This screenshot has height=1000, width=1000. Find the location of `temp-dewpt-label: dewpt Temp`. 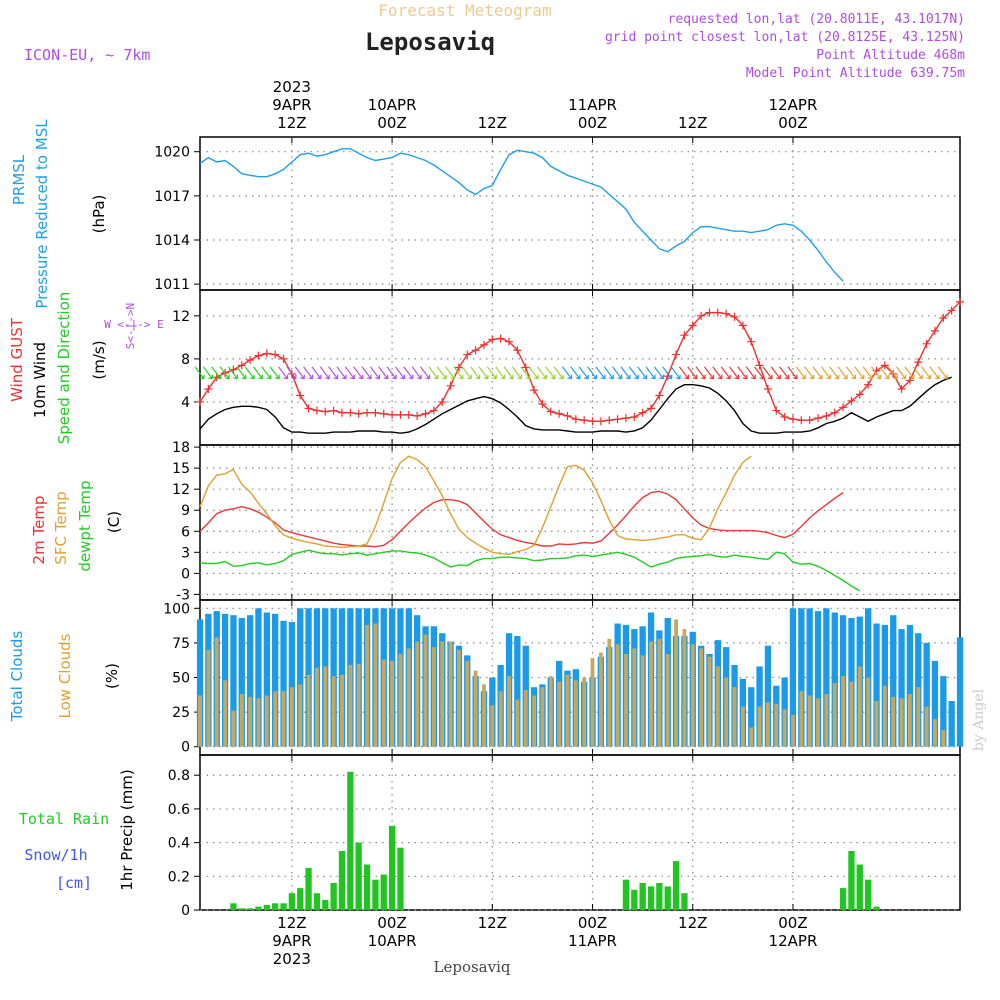

temp-dewpt-label: dewpt Temp is located at coordinates (85, 525).